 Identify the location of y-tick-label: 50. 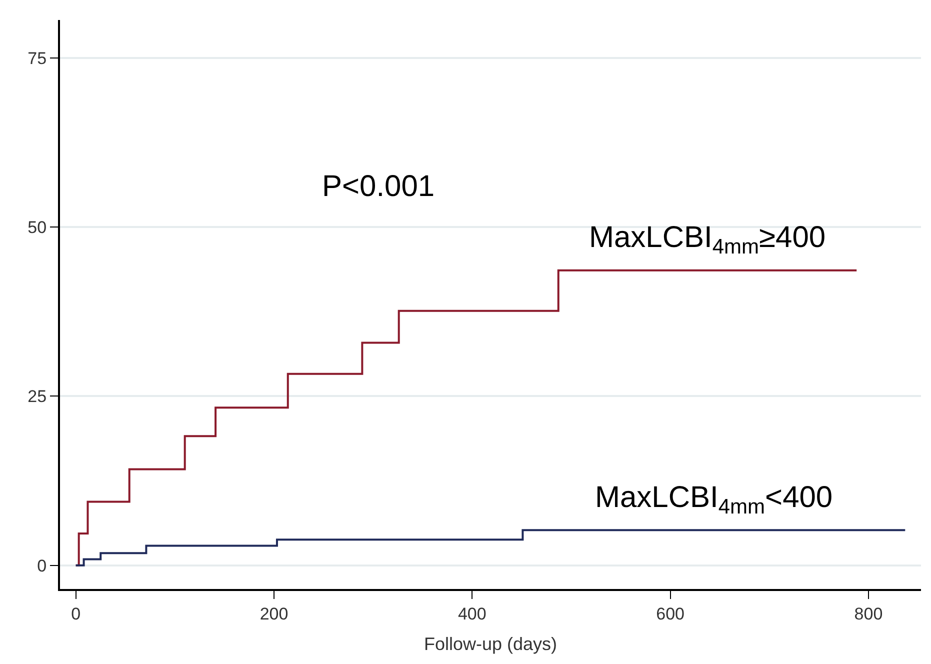
(37, 227).